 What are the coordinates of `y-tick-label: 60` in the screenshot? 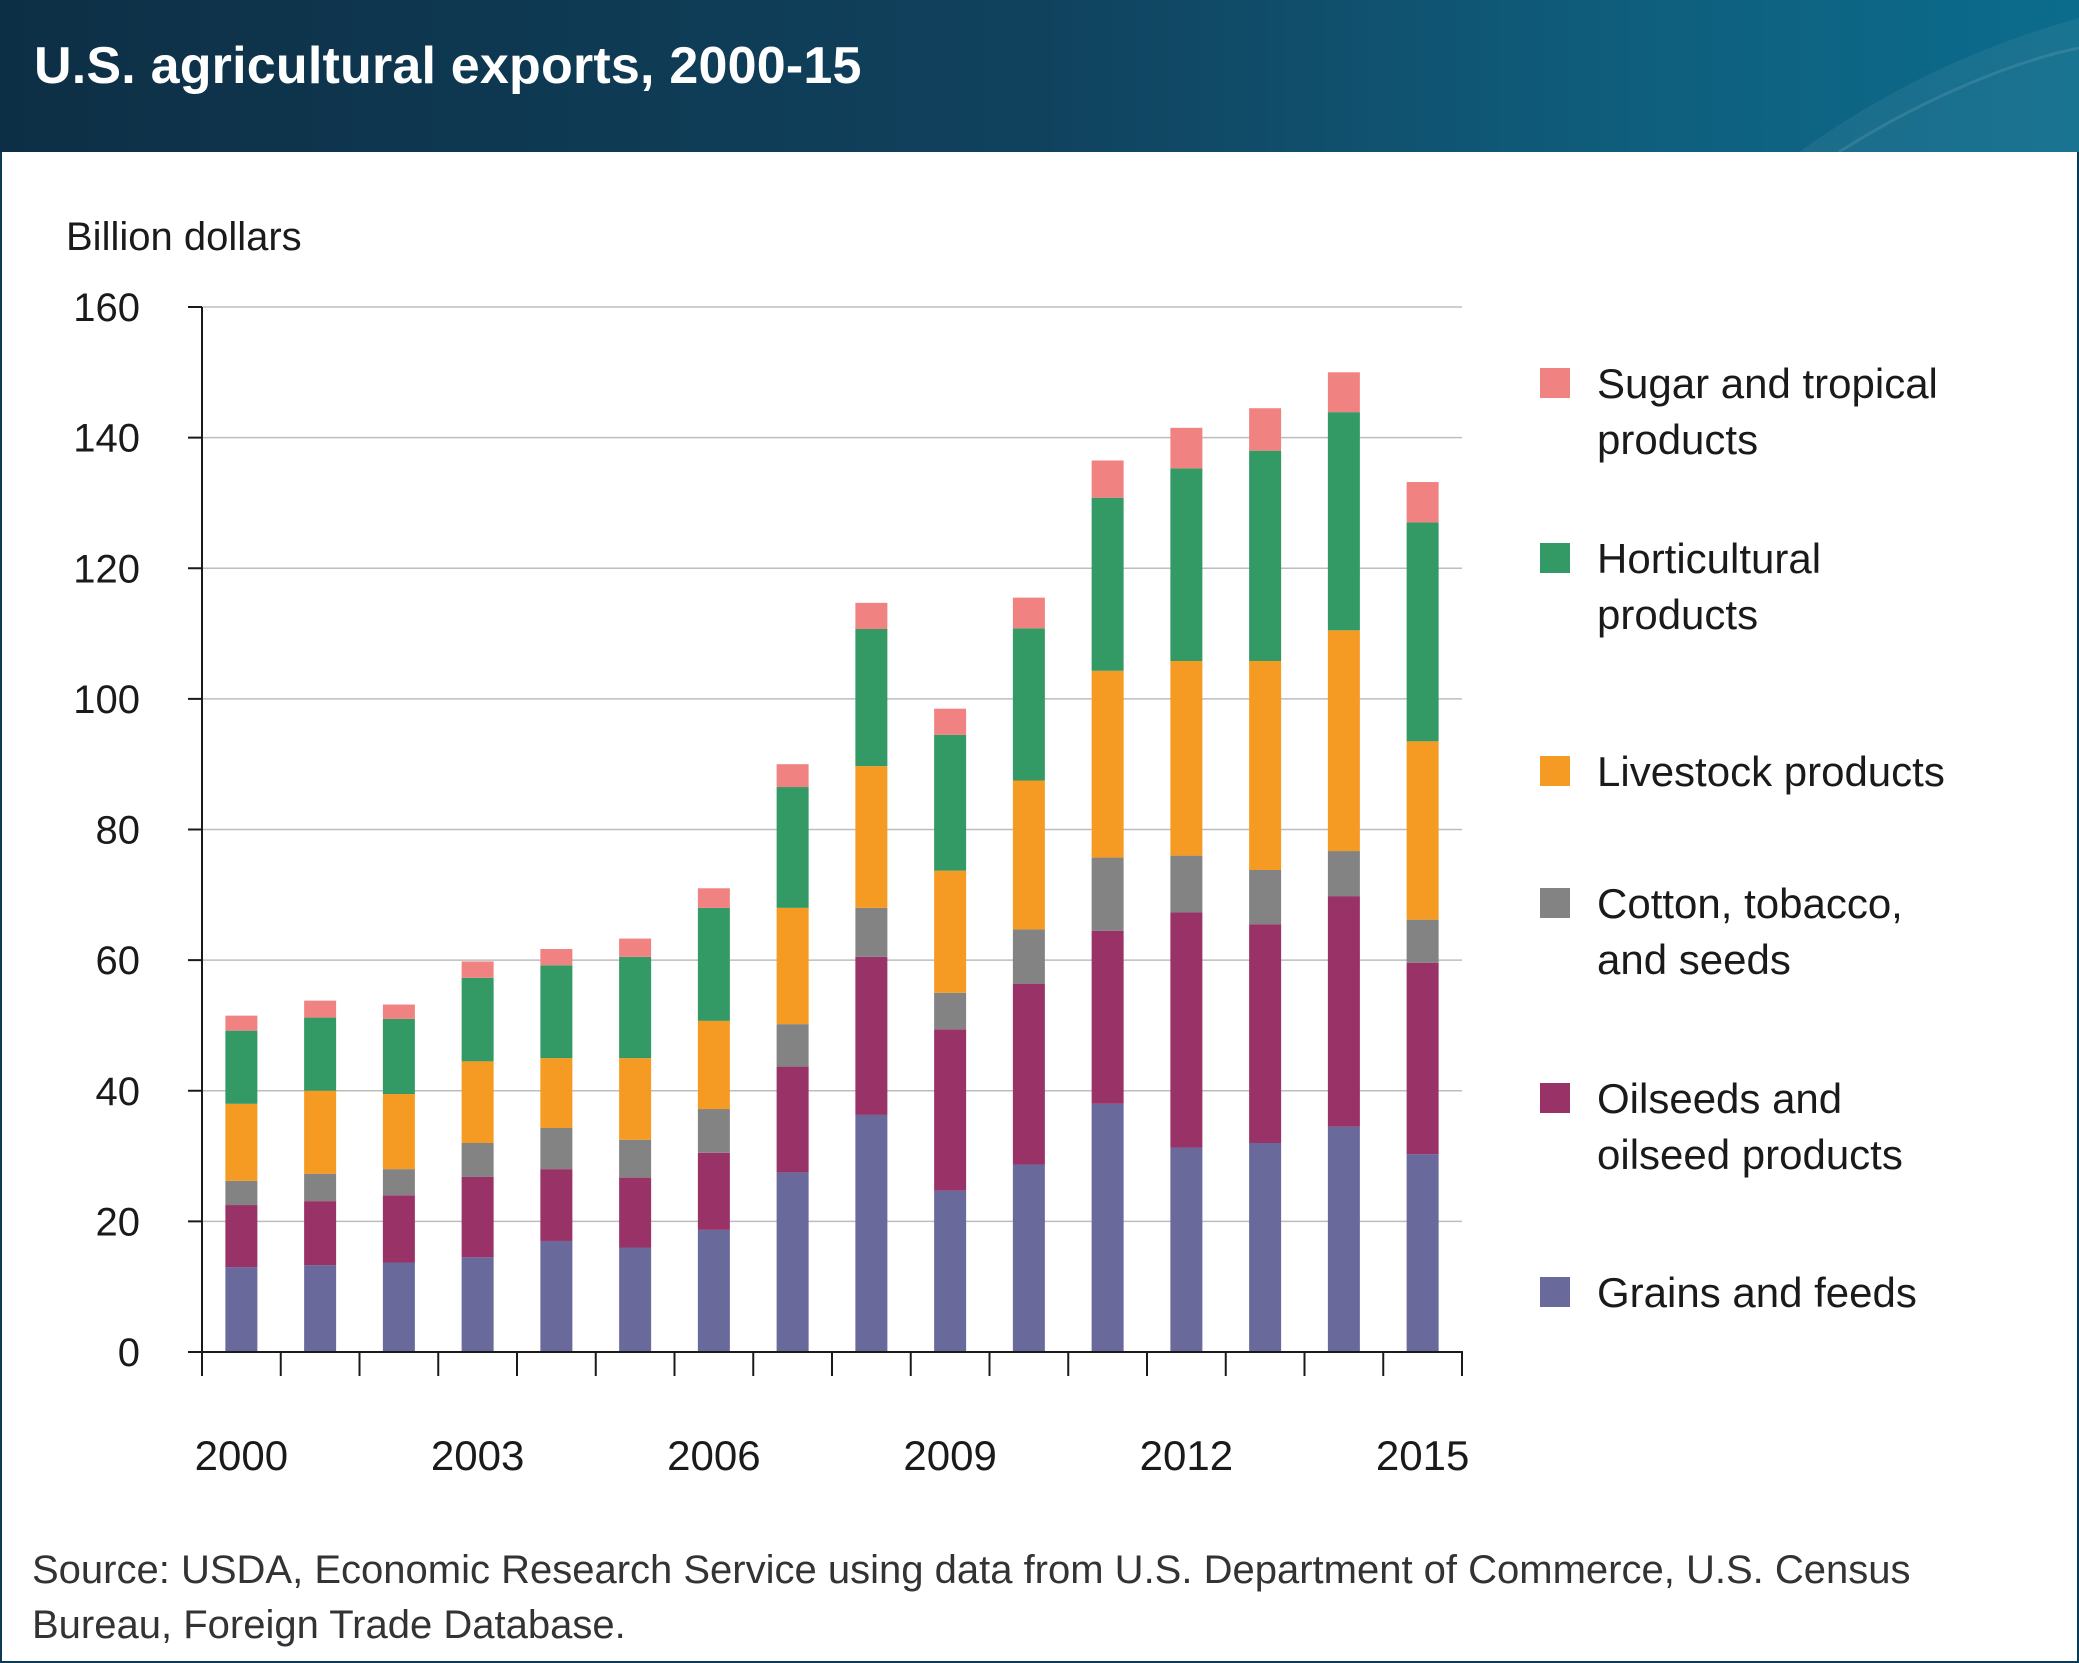 It's located at (118, 961).